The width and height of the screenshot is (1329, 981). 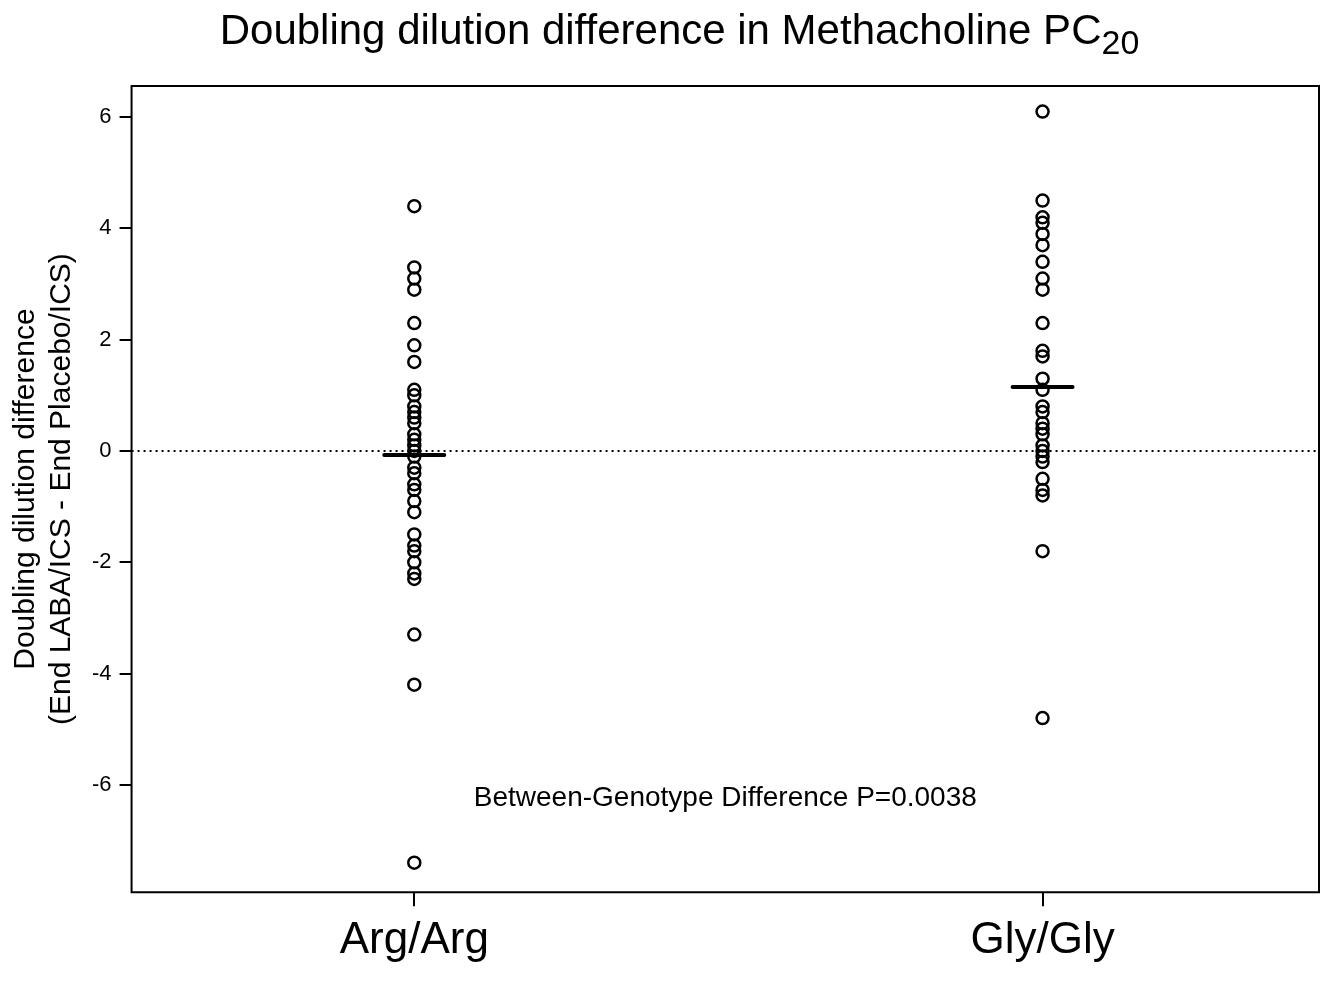 What do you see at coordinates (102, 561) in the screenshot?
I see `y-tick-label: -2` at bounding box center [102, 561].